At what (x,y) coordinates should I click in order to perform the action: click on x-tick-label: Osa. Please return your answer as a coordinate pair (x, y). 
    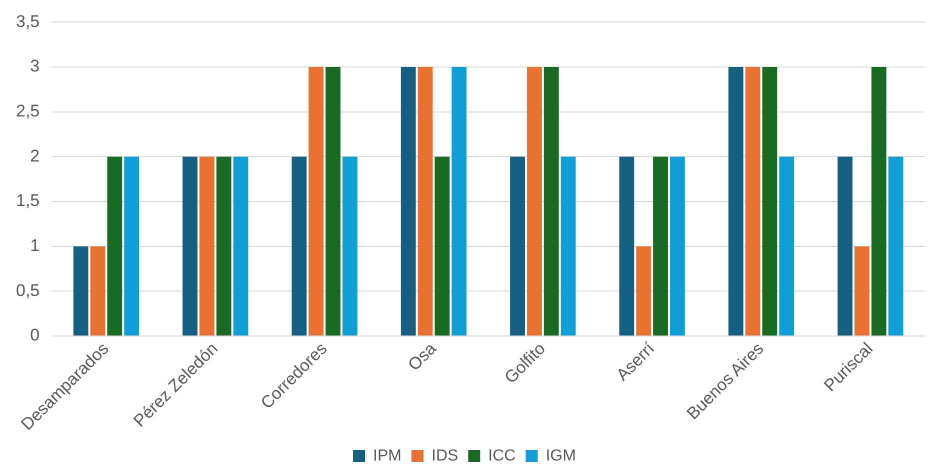
    Looking at the image, I should click on (422, 356).